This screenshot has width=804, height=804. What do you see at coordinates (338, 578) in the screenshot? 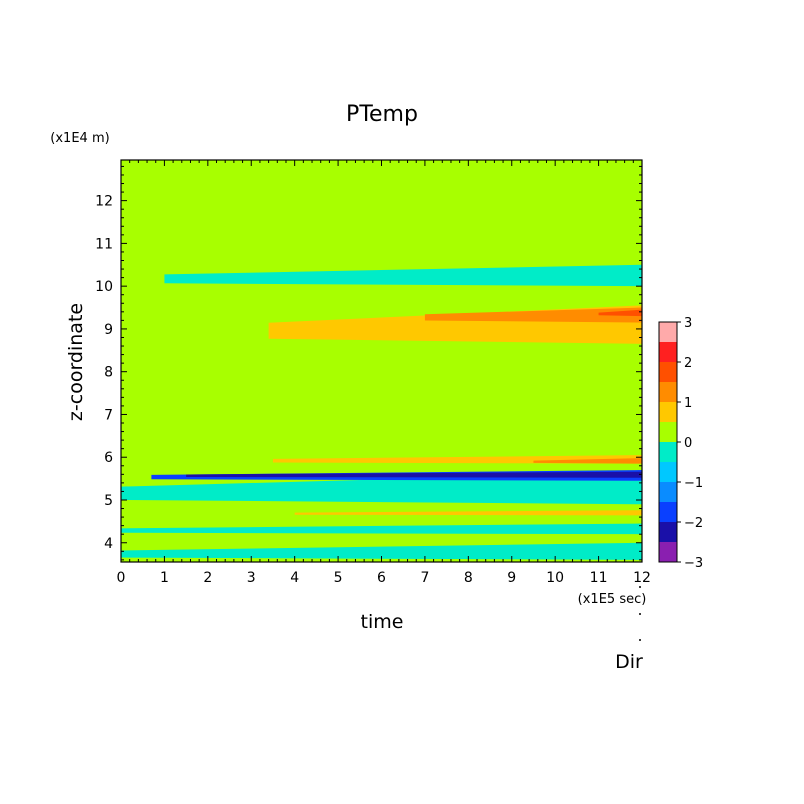
I see `x-tick-label: 5` at bounding box center [338, 578].